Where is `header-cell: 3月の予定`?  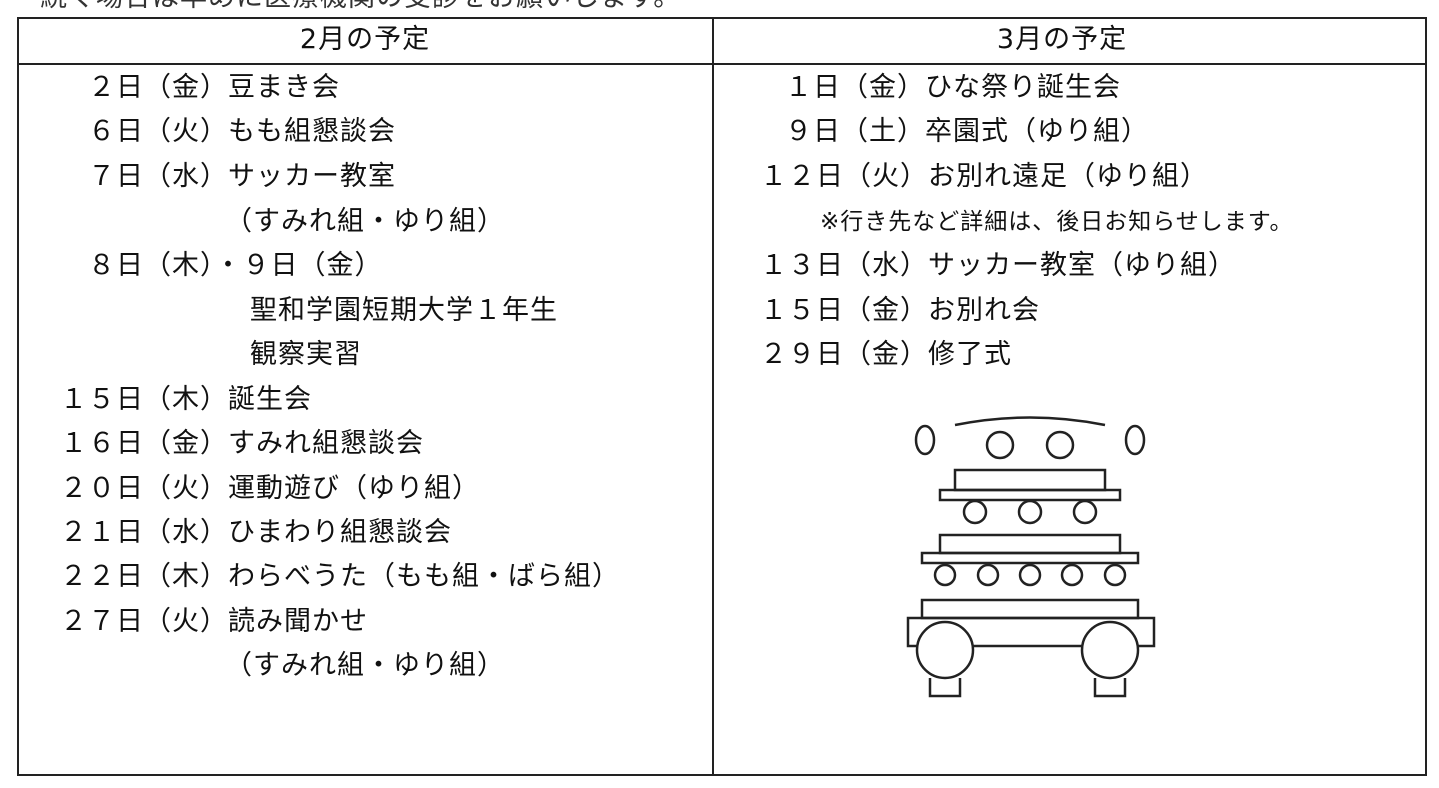
header-cell: 3月の予定 is located at coordinates (1062, 39).